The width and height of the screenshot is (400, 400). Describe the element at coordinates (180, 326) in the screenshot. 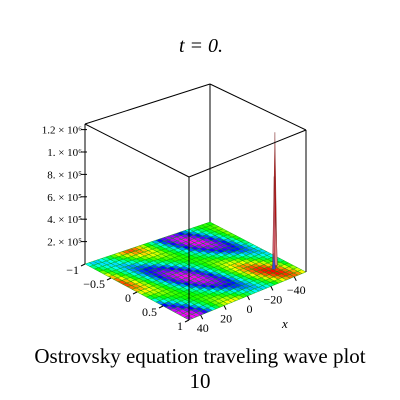

I see `y-tick-label: 1` at that location.